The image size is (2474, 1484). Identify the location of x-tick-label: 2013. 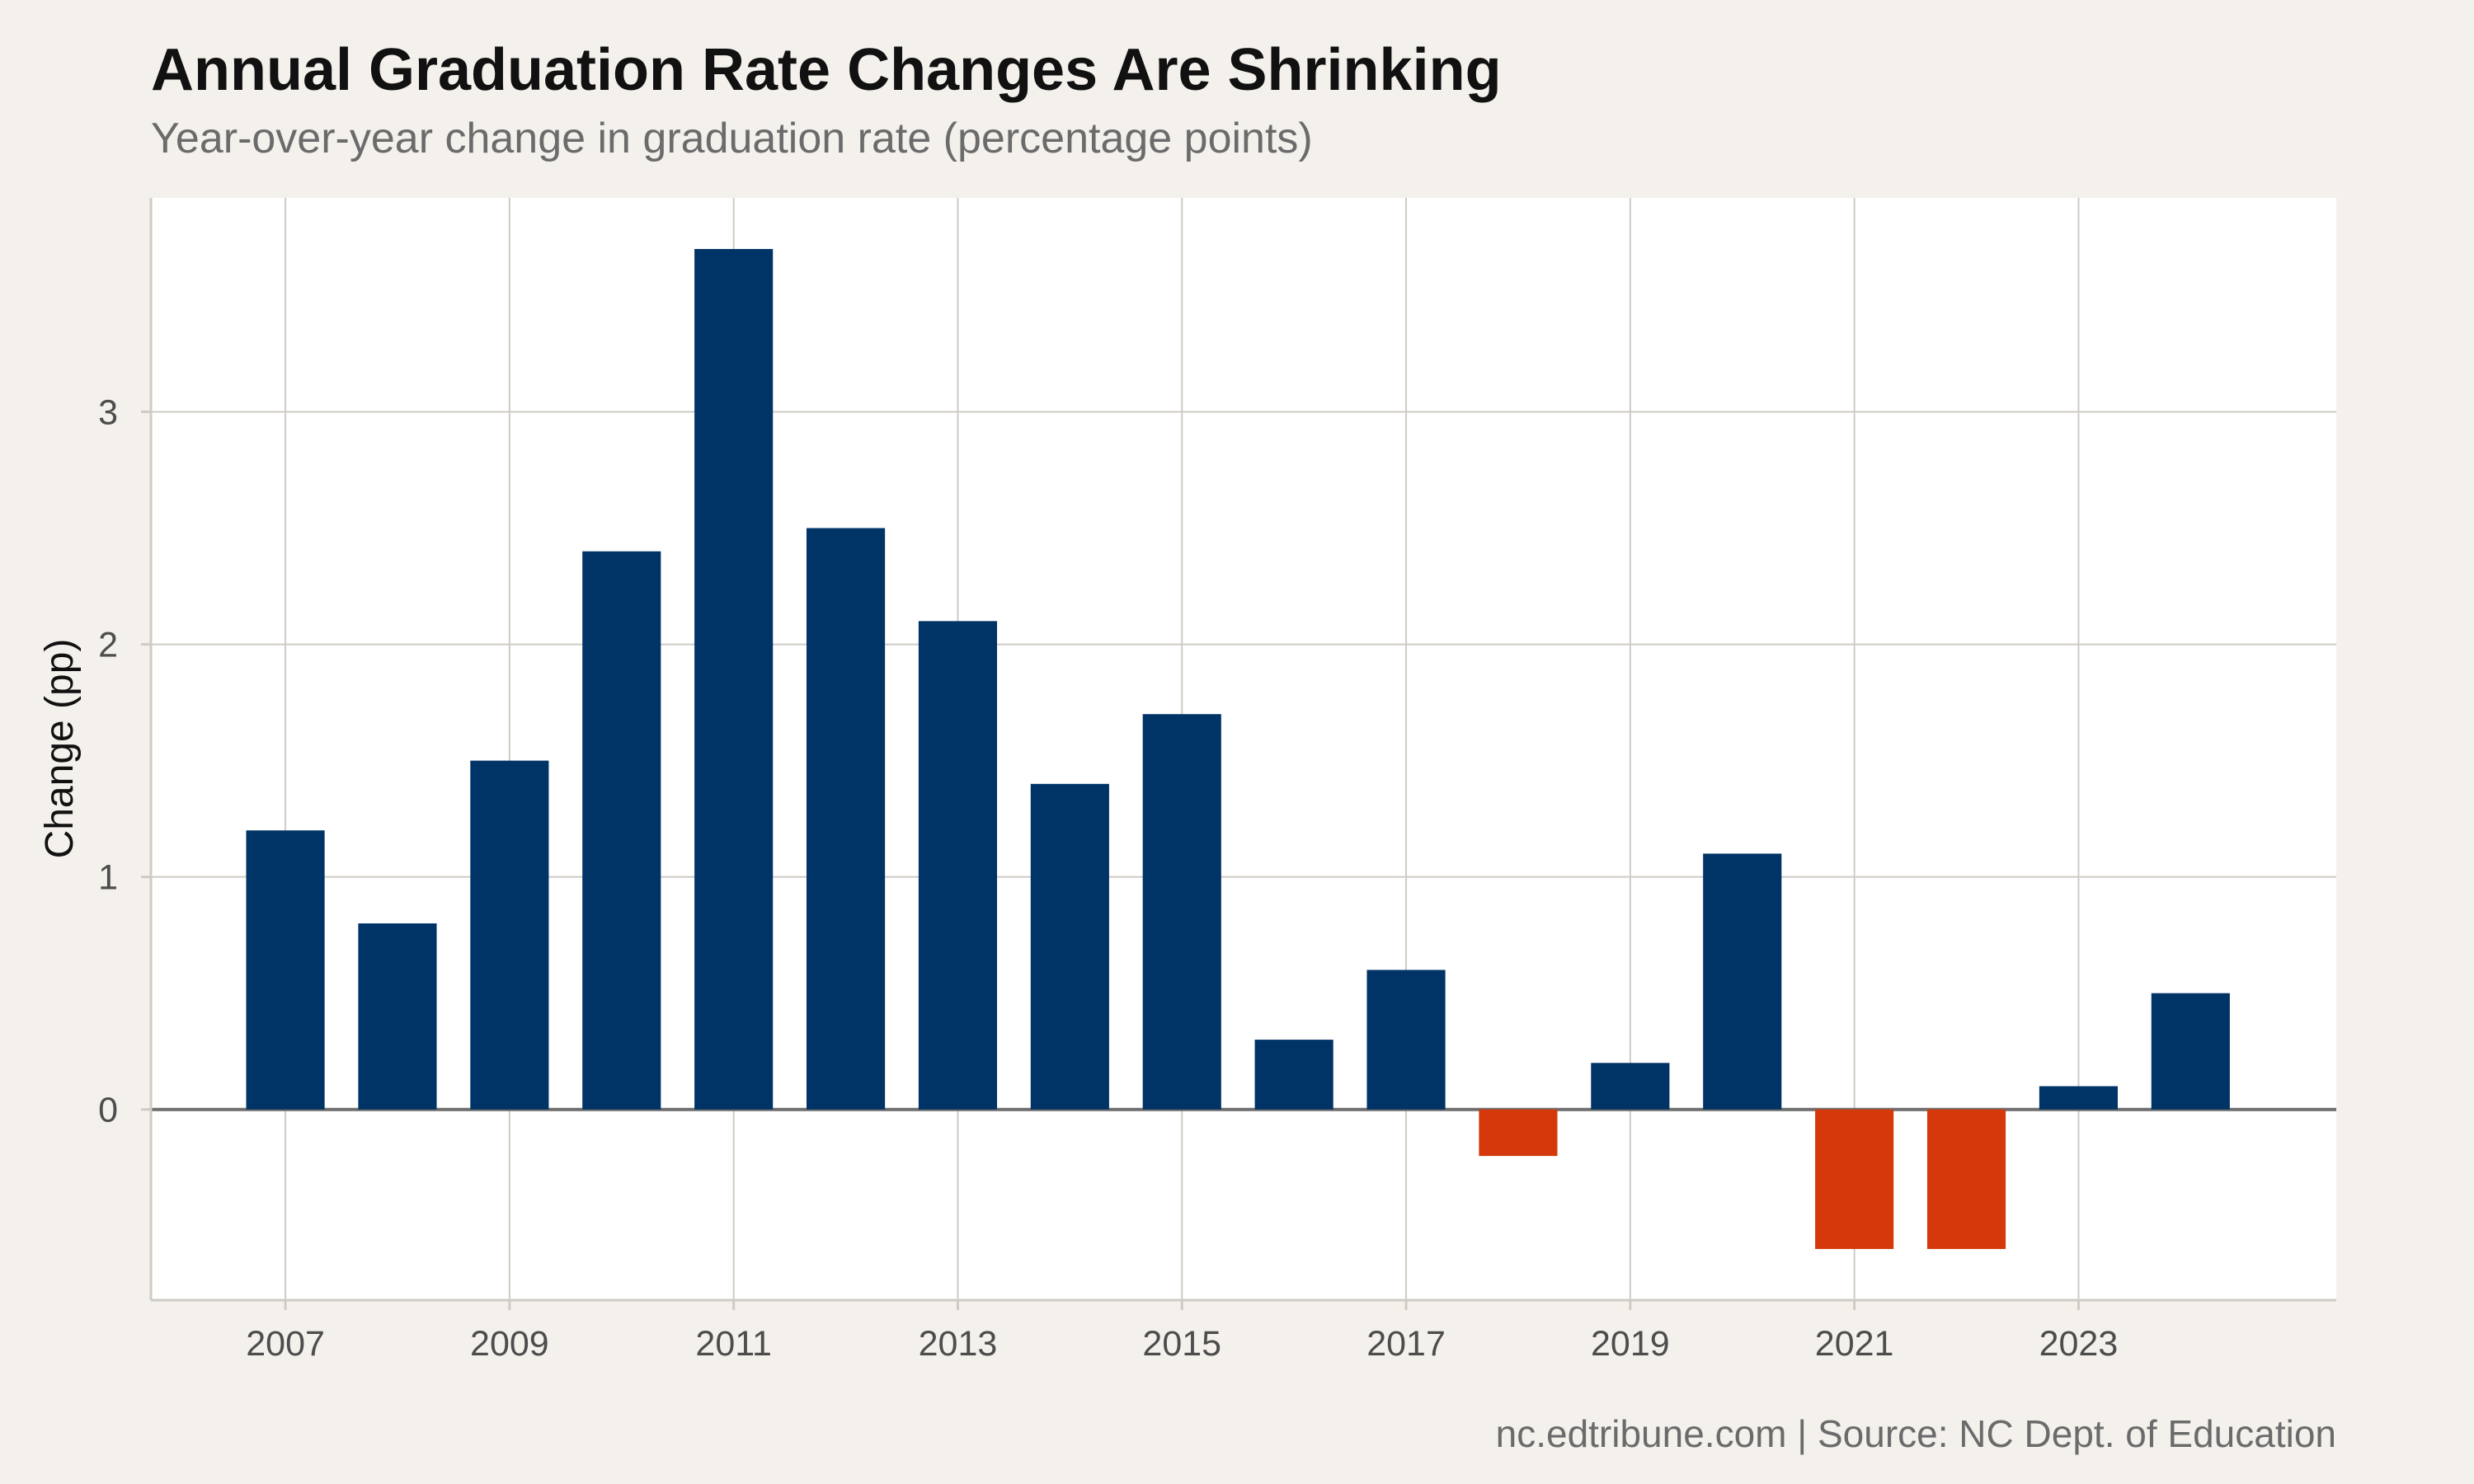
(958, 1344).